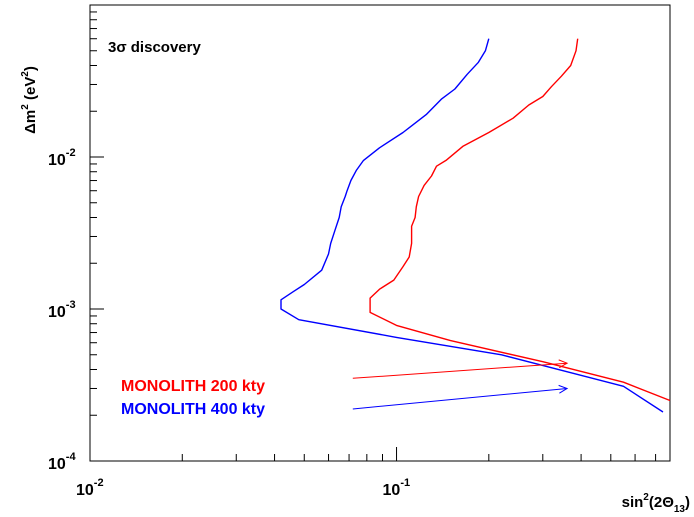  I want to click on y-tick-label: 10⁻³, so click(62, 310).